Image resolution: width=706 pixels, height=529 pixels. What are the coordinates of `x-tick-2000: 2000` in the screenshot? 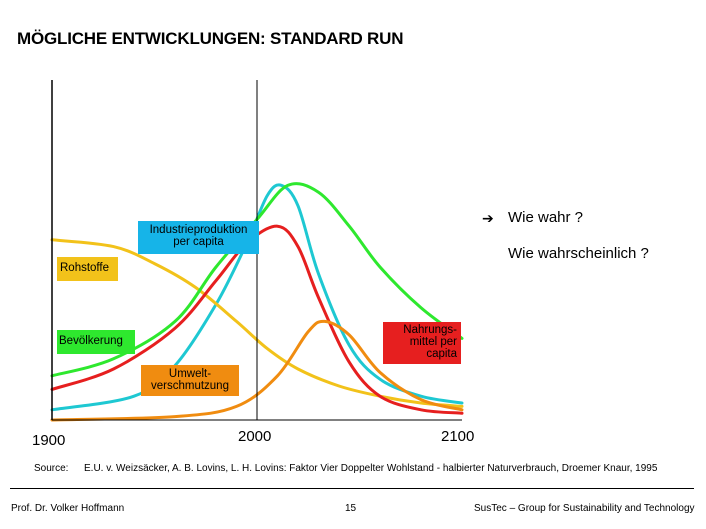 It's located at (255, 436).